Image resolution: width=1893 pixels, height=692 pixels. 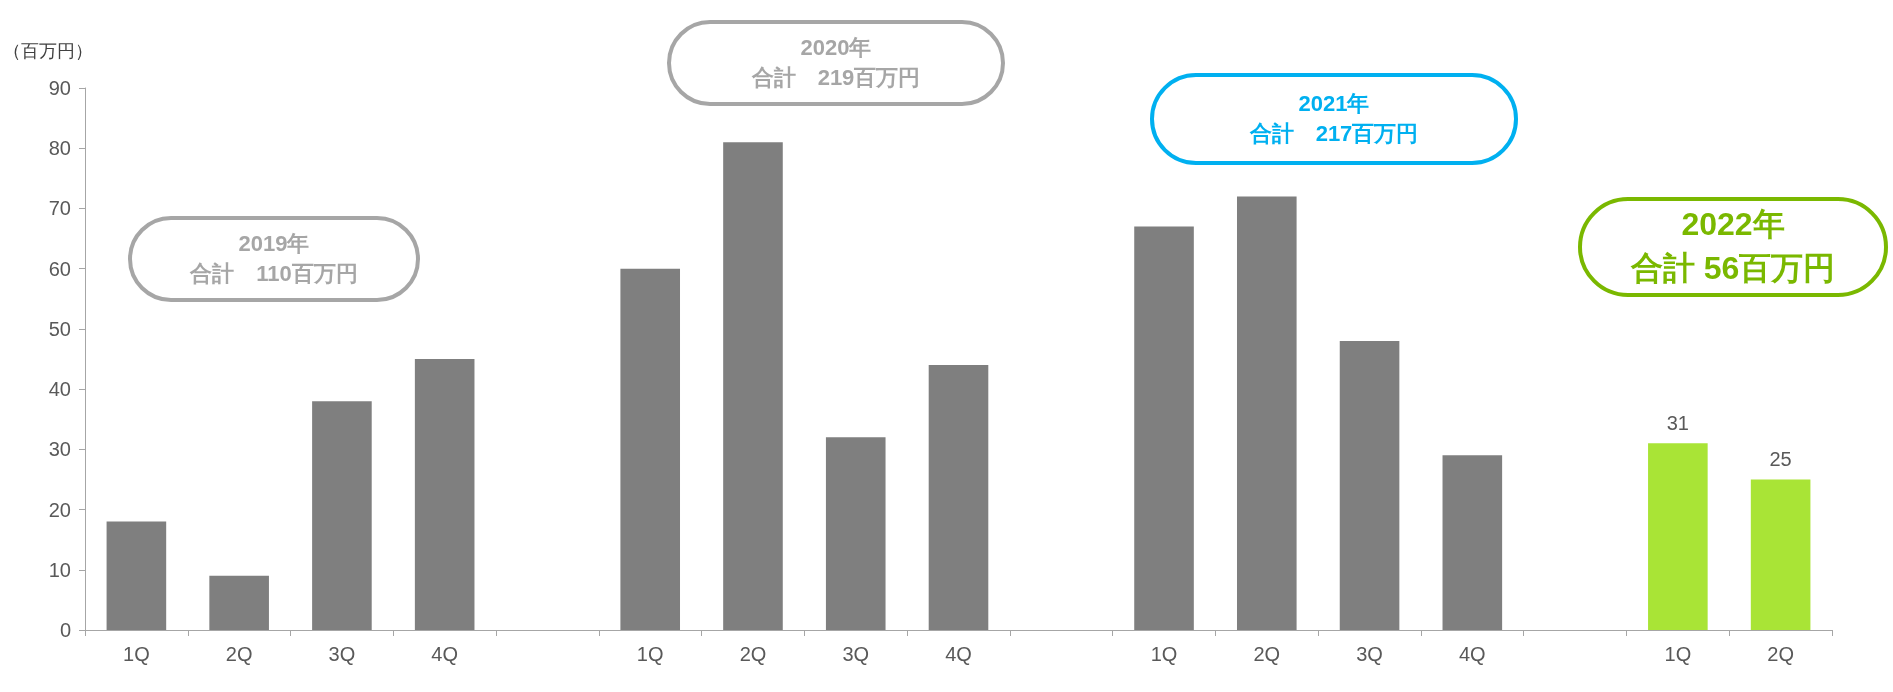 What do you see at coordinates (1733, 268) in the screenshot?
I see `annotation: 合計 56百万円` at bounding box center [1733, 268].